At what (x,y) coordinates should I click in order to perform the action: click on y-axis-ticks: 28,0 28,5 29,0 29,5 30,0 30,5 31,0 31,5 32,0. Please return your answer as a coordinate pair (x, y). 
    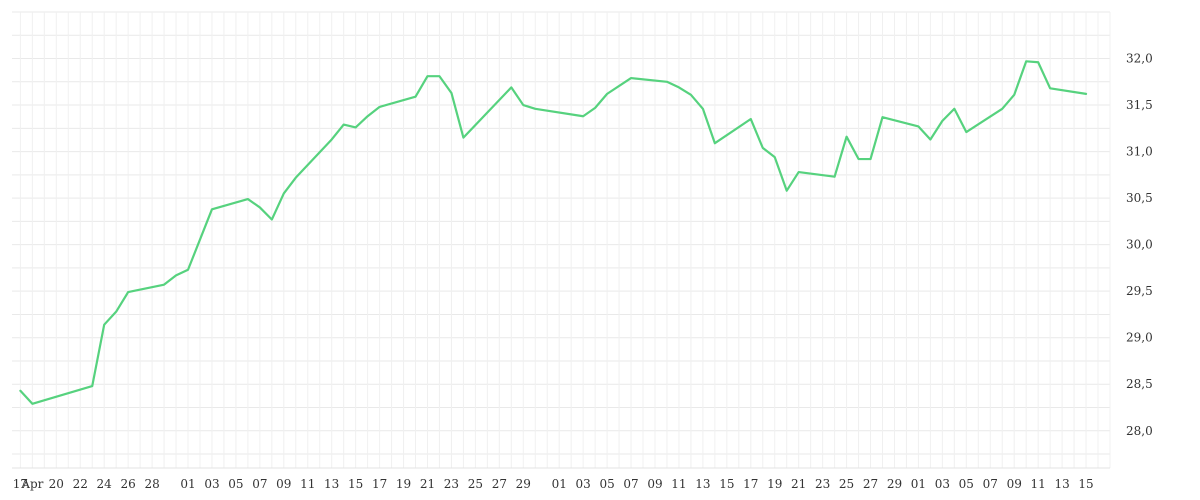
    Looking at the image, I should click on (1139, 245).